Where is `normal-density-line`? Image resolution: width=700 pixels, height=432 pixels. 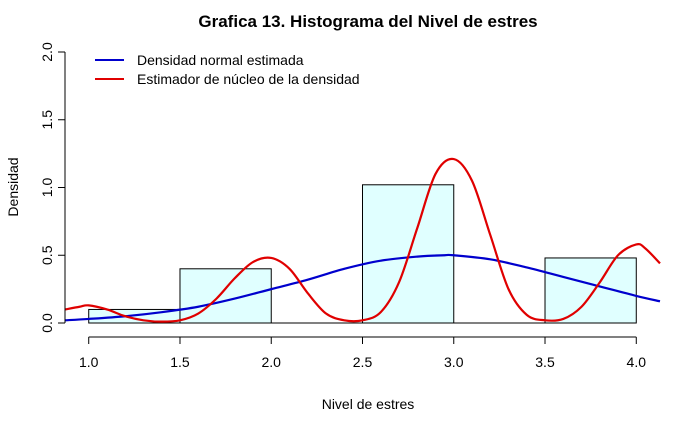 normal-density-line is located at coordinates (362, 287).